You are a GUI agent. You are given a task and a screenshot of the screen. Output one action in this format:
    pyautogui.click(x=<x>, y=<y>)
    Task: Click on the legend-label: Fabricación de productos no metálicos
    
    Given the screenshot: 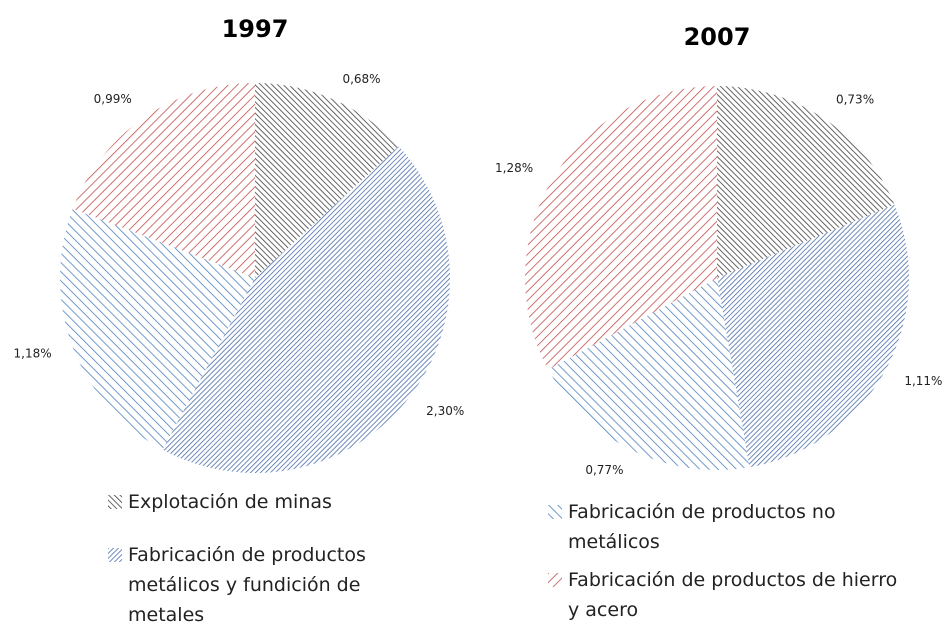 What is the action you would take?
    pyautogui.click(x=702, y=527)
    